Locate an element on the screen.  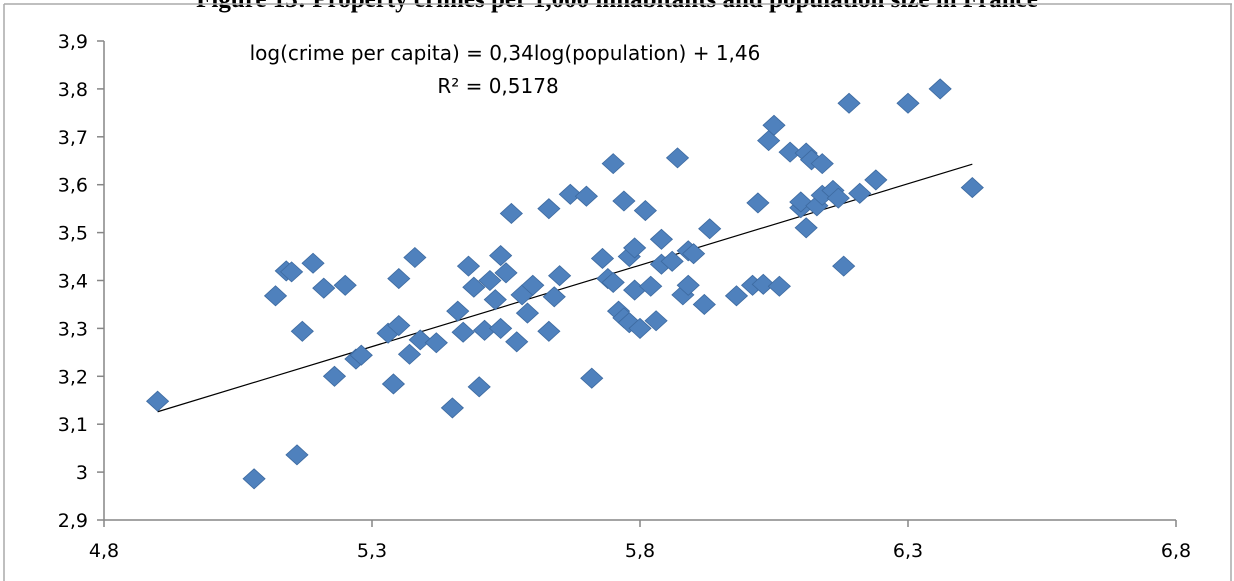
y-tick-label: 3,1 is located at coordinates (73, 425).